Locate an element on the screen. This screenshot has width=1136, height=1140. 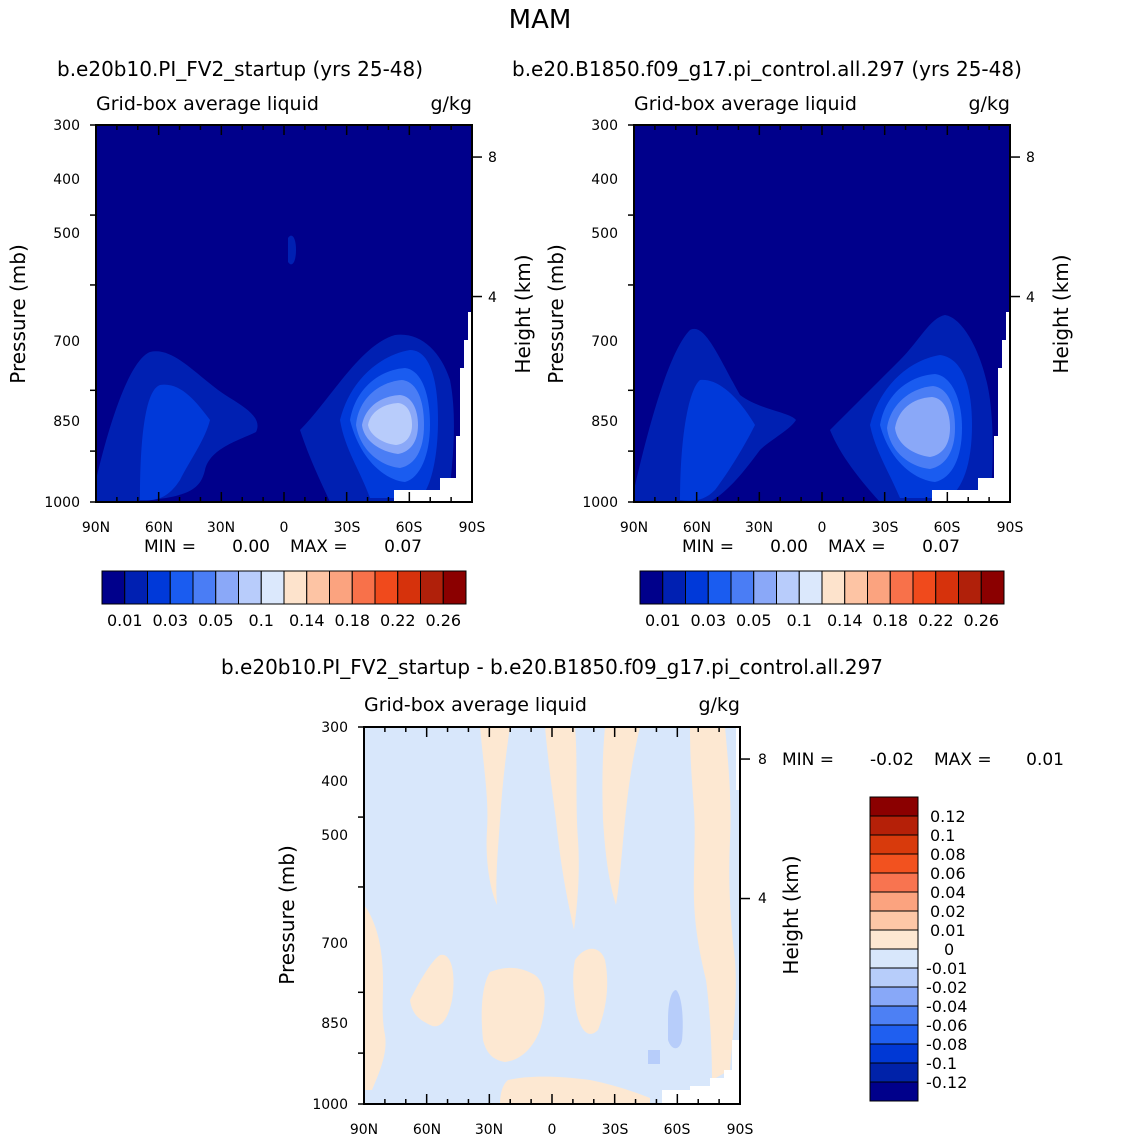
panel-b-min-value: 0.00 is located at coordinates (789, 547).